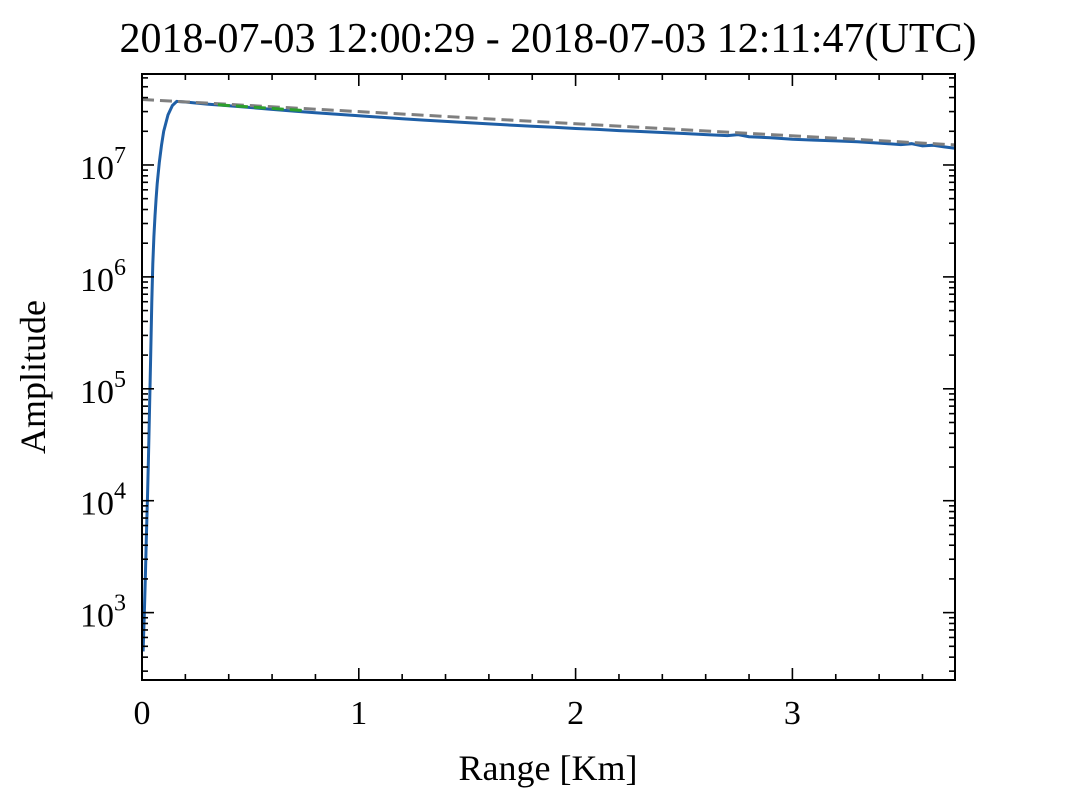 The height and width of the screenshot is (803, 1074). I want to click on x-tick-label: 1, so click(358, 713).